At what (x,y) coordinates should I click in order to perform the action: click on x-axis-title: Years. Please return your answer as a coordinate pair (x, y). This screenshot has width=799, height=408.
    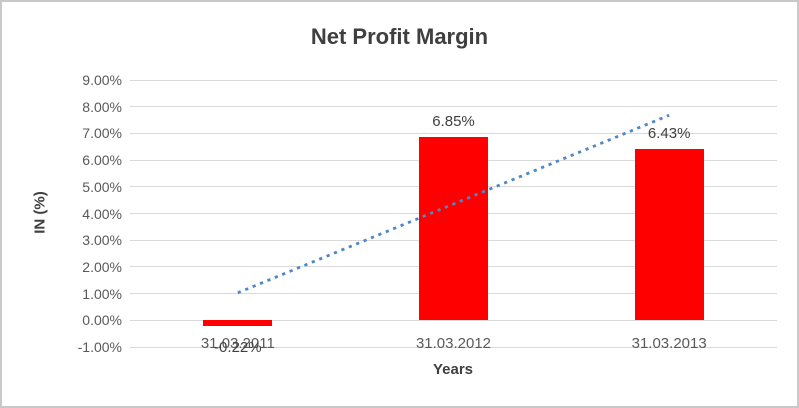
    Looking at the image, I should click on (453, 369).